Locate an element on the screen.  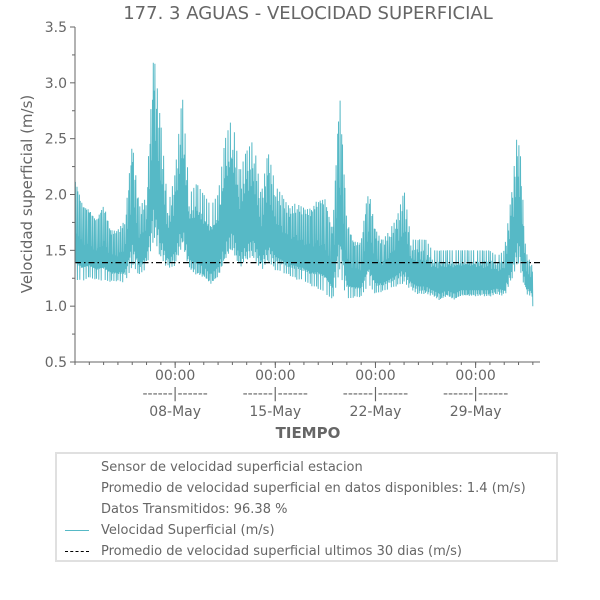
y-tick-label: 0.5 is located at coordinates (56, 363).